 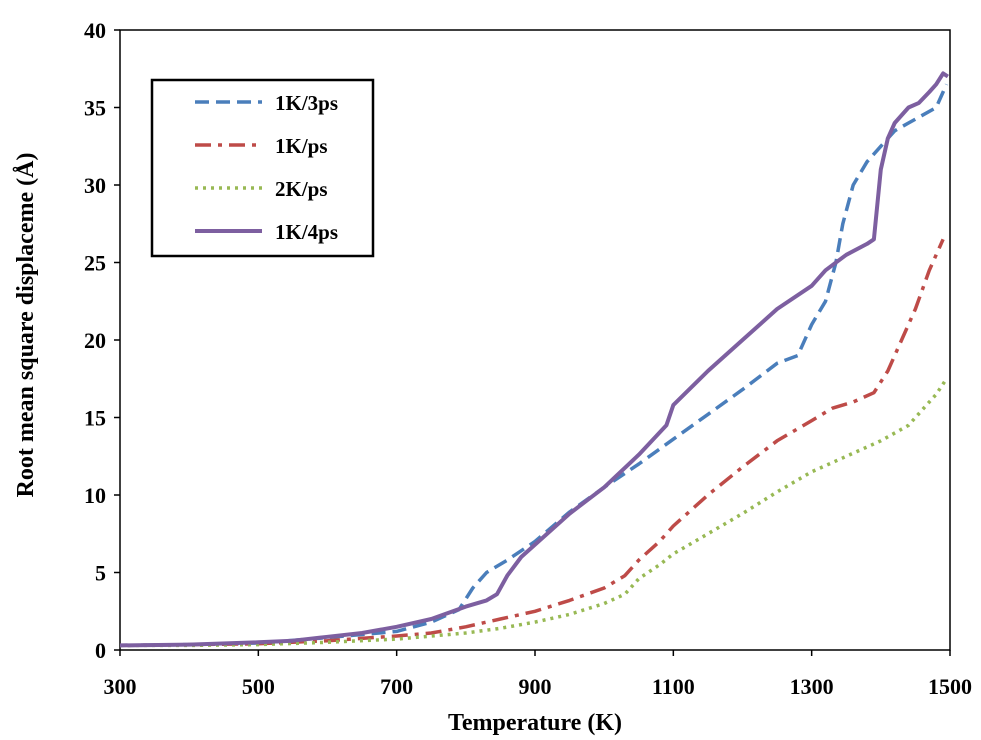 I want to click on y-tick-label: 10, so click(x=95, y=495).